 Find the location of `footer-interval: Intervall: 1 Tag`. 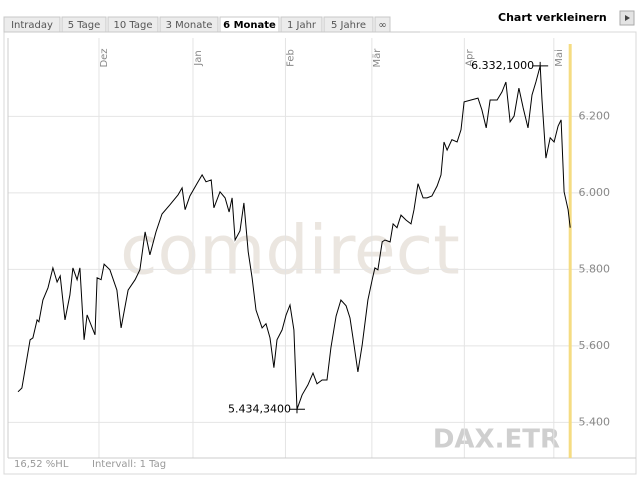

footer-interval: Intervall: 1 Tag is located at coordinates (129, 464).